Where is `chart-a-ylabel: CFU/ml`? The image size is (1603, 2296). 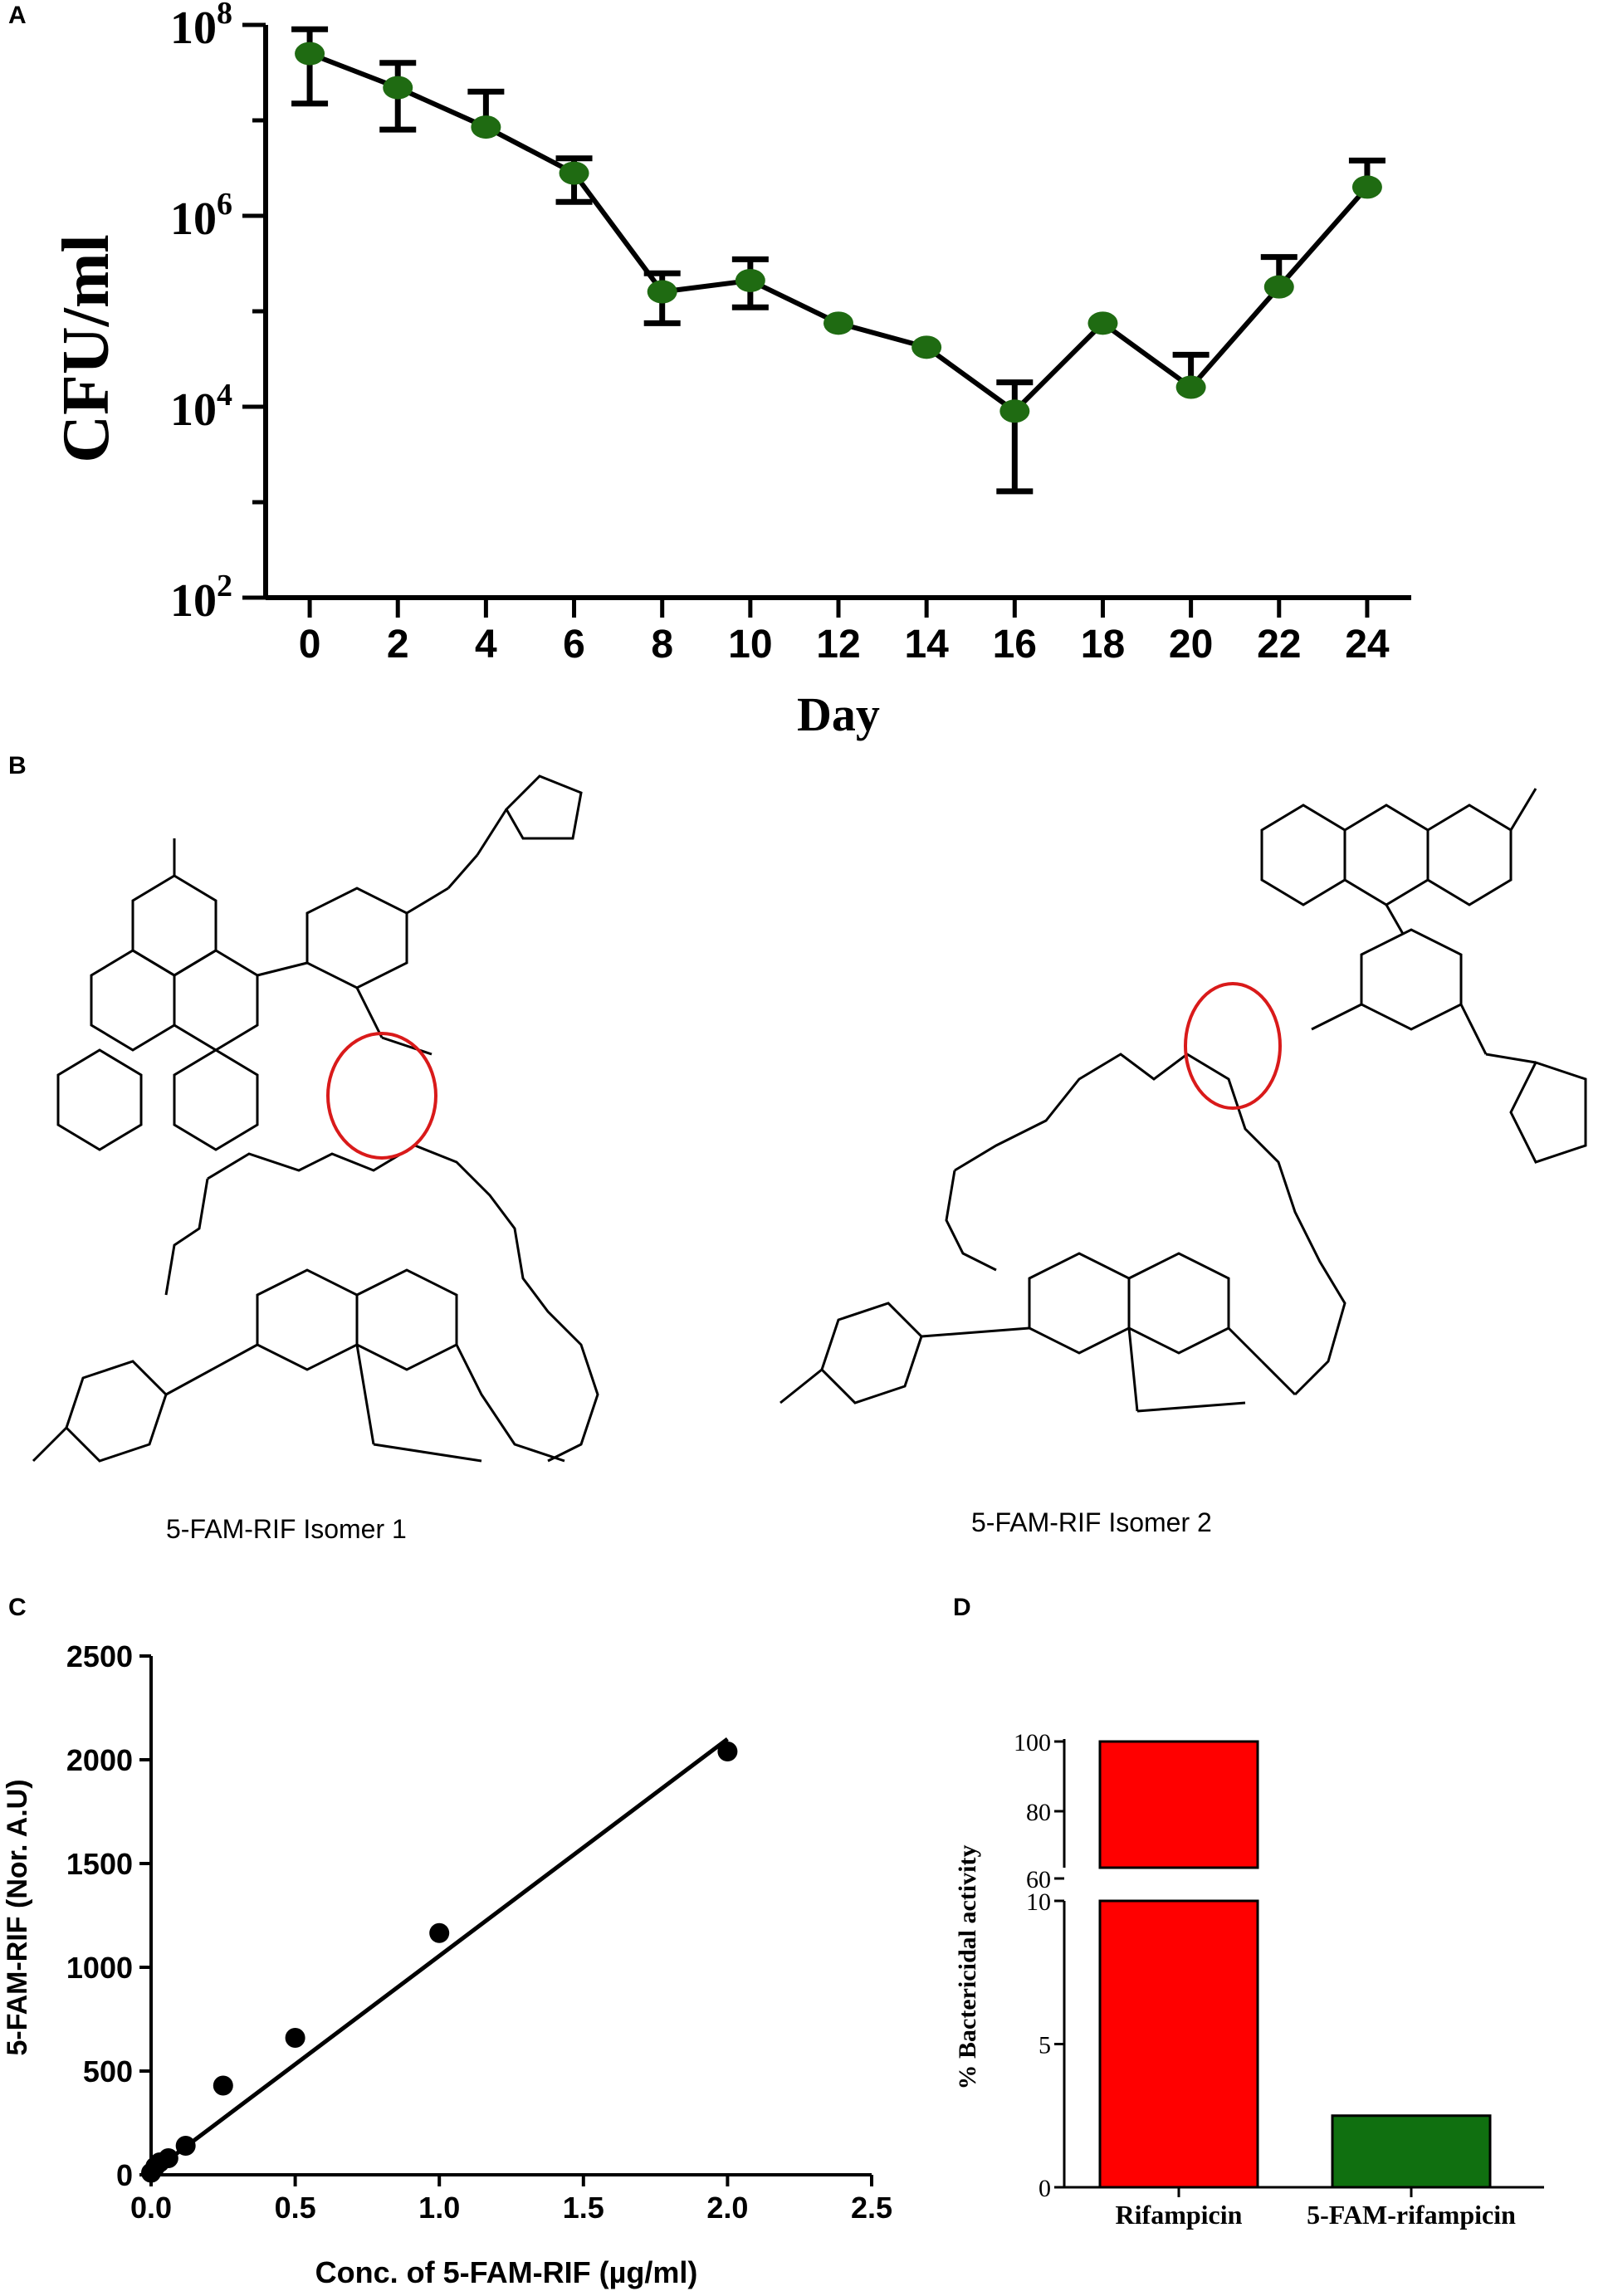 chart-a-ylabel: CFU/ml is located at coordinates (87, 348).